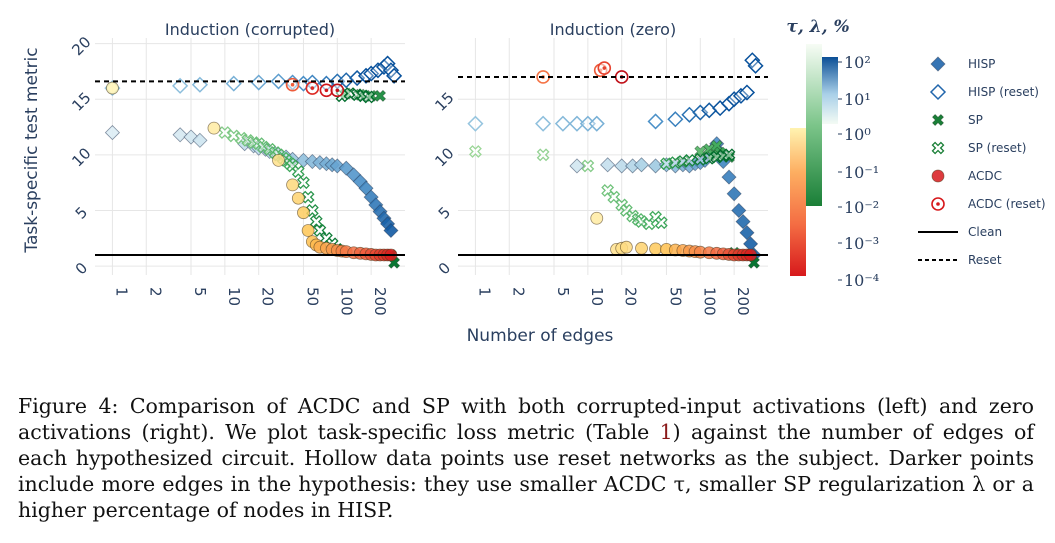 This screenshot has width=1055, height=543. I want to click on y-axis-label: Task-specific test metric, so click(32, 150).